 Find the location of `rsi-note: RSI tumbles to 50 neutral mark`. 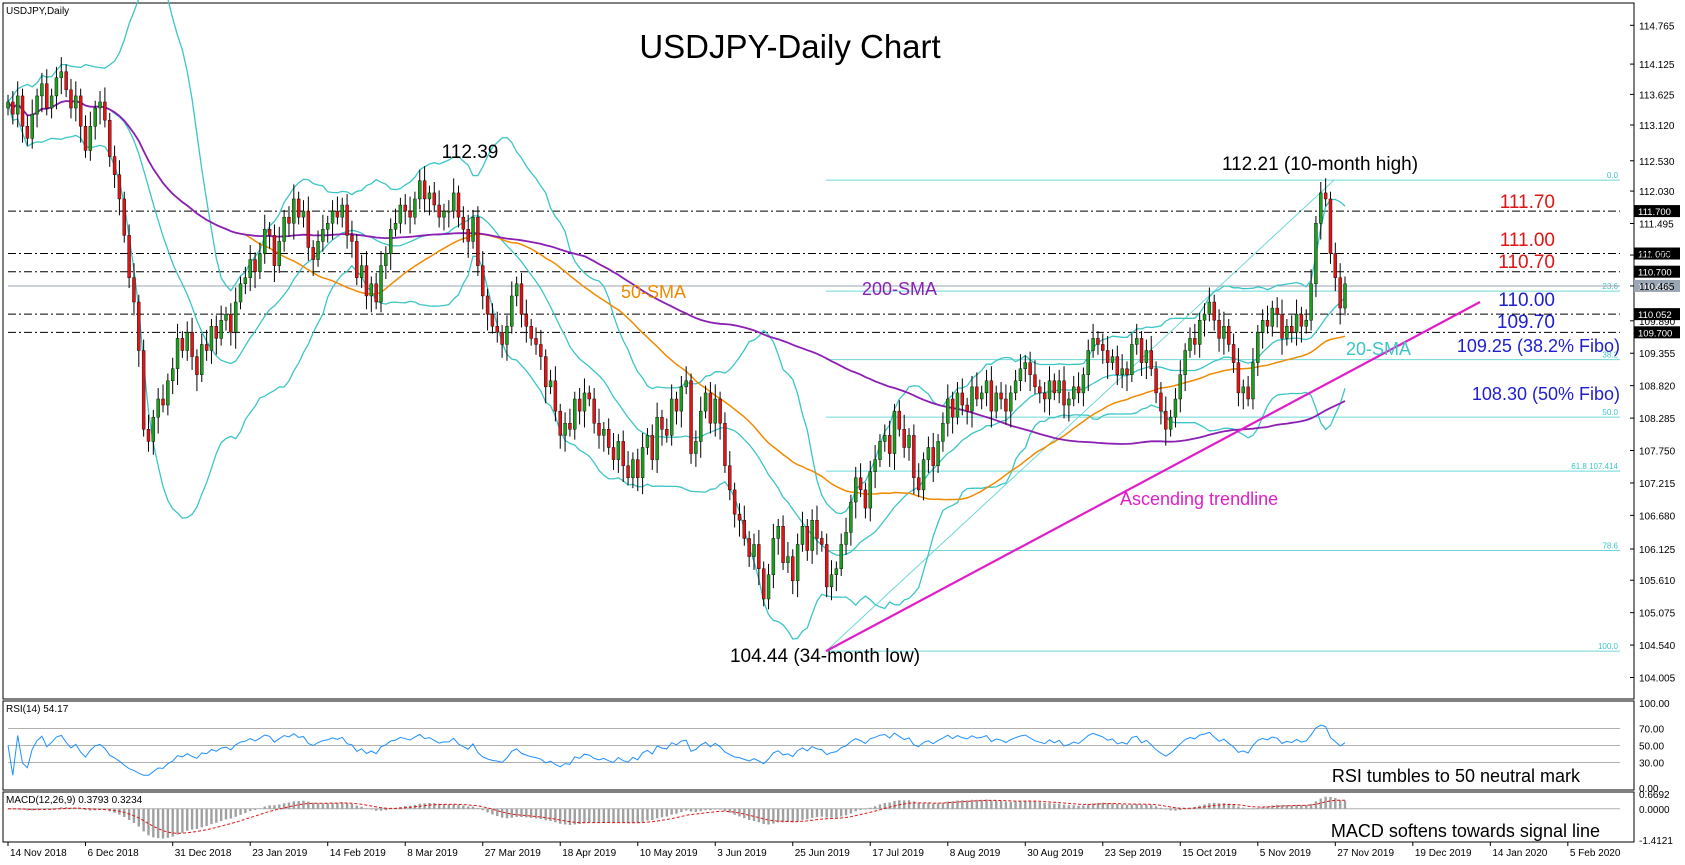

rsi-note: RSI tumbles to 50 neutral mark is located at coordinates (1456, 776).